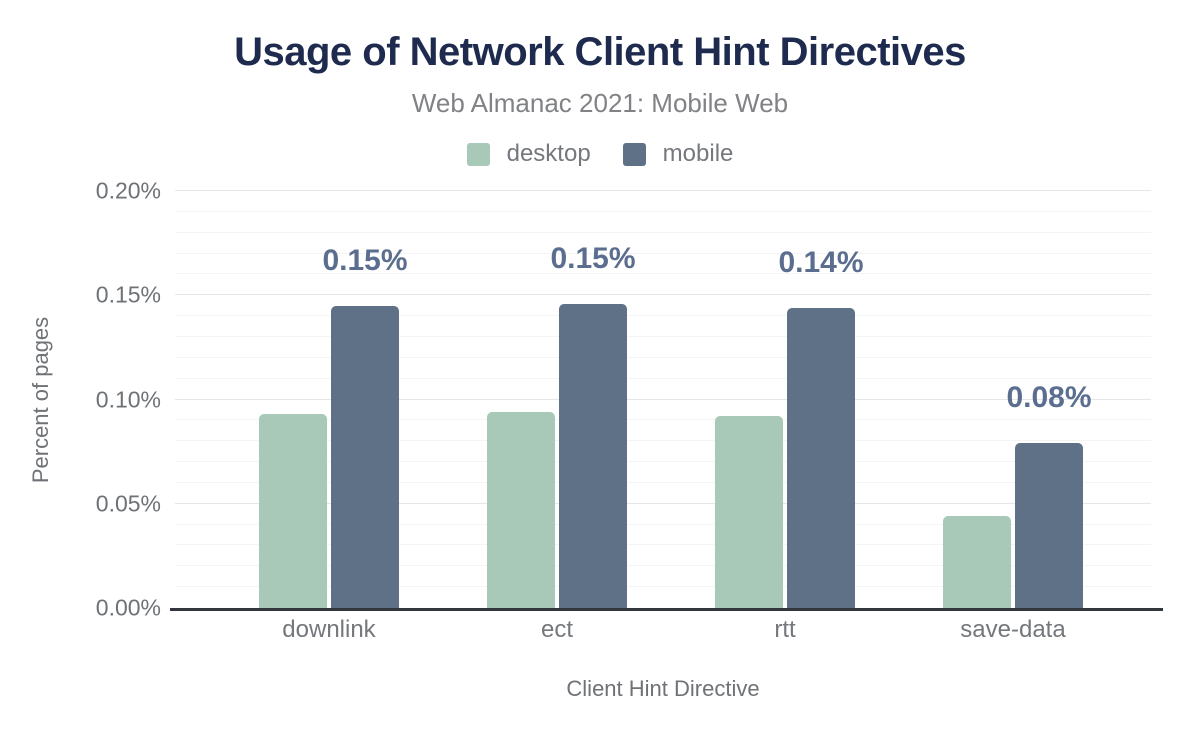 The height and width of the screenshot is (742, 1200). What do you see at coordinates (521, 510) in the screenshot?
I see `bar-desktop-ect` at bounding box center [521, 510].